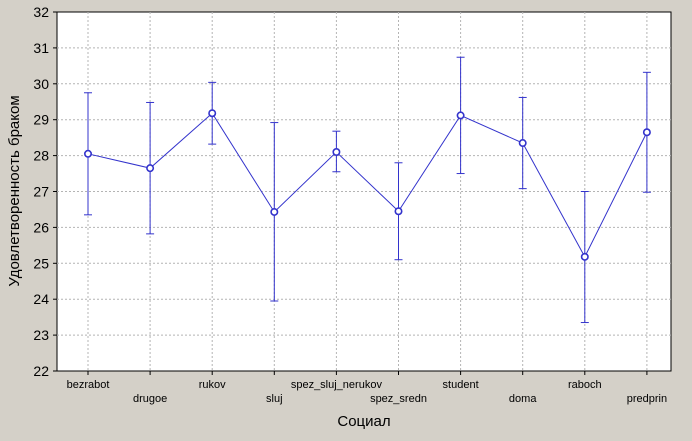 The height and width of the screenshot is (441, 692). What do you see at coordinates (461, 385) in the screenshot?
I see `x-tick-label: student` at bounding box center [461, 385].